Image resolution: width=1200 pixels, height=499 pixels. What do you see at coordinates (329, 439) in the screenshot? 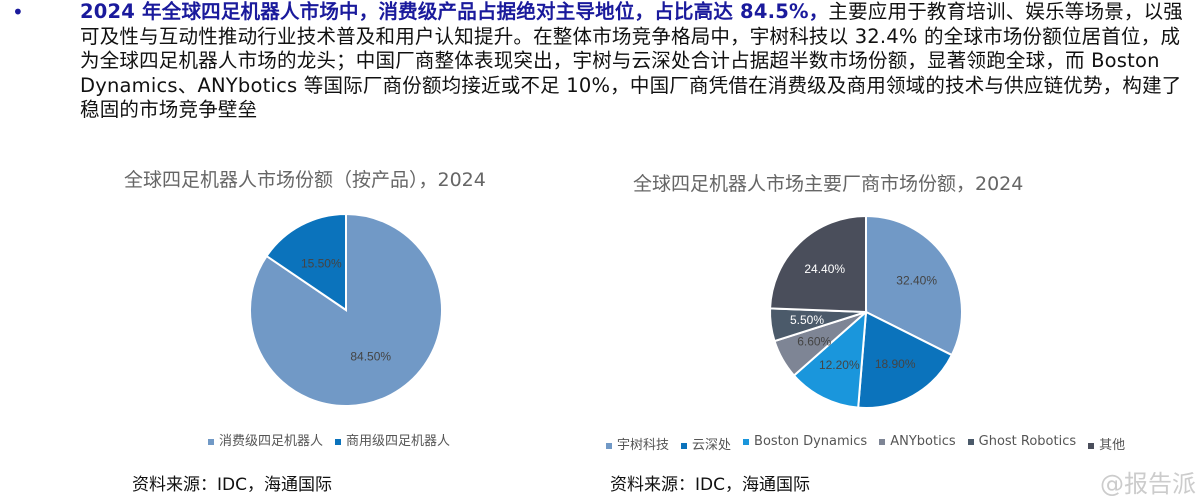
I see `chart1-legend: 消费级四足机器人 商用级四足机器人` at bounding box center [329, 439].